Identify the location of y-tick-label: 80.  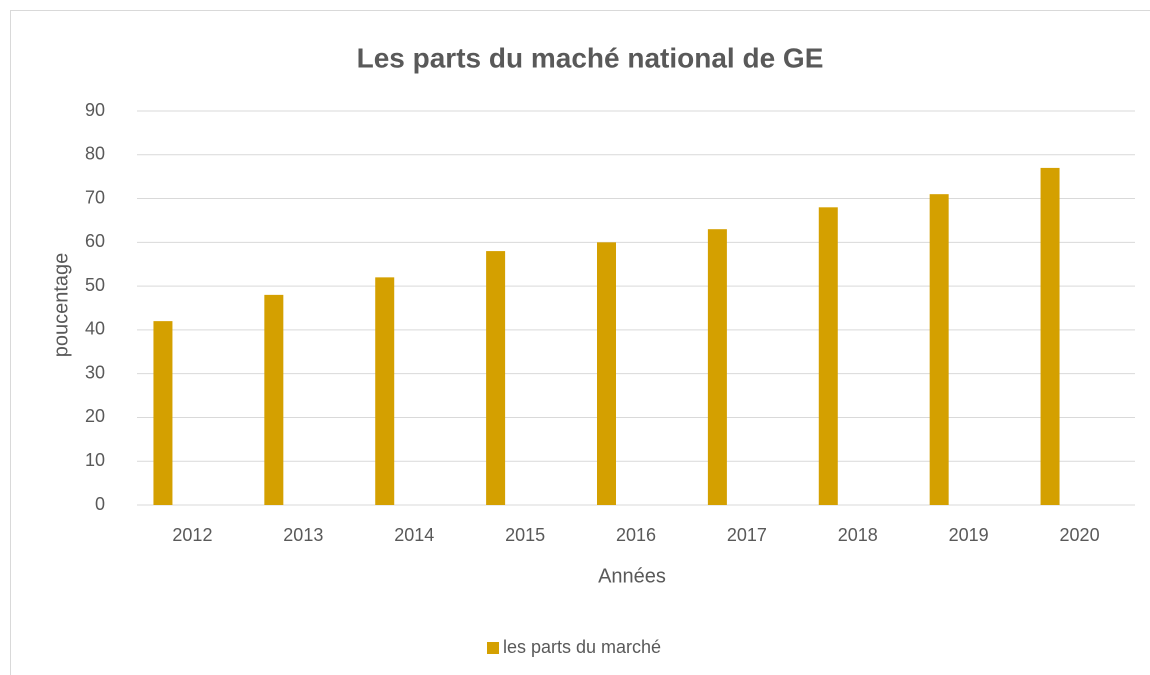
(95, 154).